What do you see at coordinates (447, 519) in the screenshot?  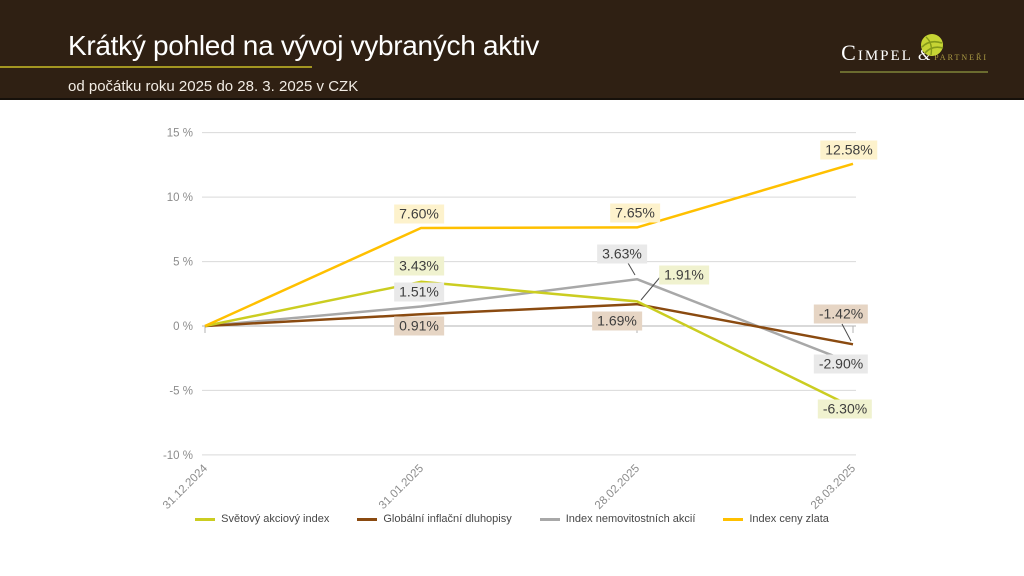 I see `legend-label: Globální inflační dluhopisy` at bounding box center [447, 519].